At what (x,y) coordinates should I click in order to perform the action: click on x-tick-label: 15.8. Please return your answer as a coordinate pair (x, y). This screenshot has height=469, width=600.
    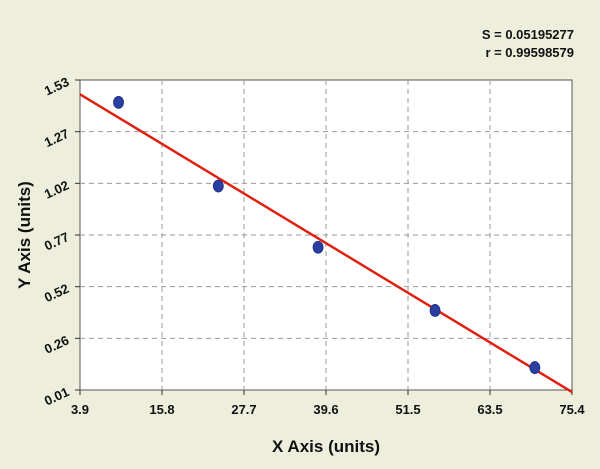
    Looking at the image, I should click on (161, 409).